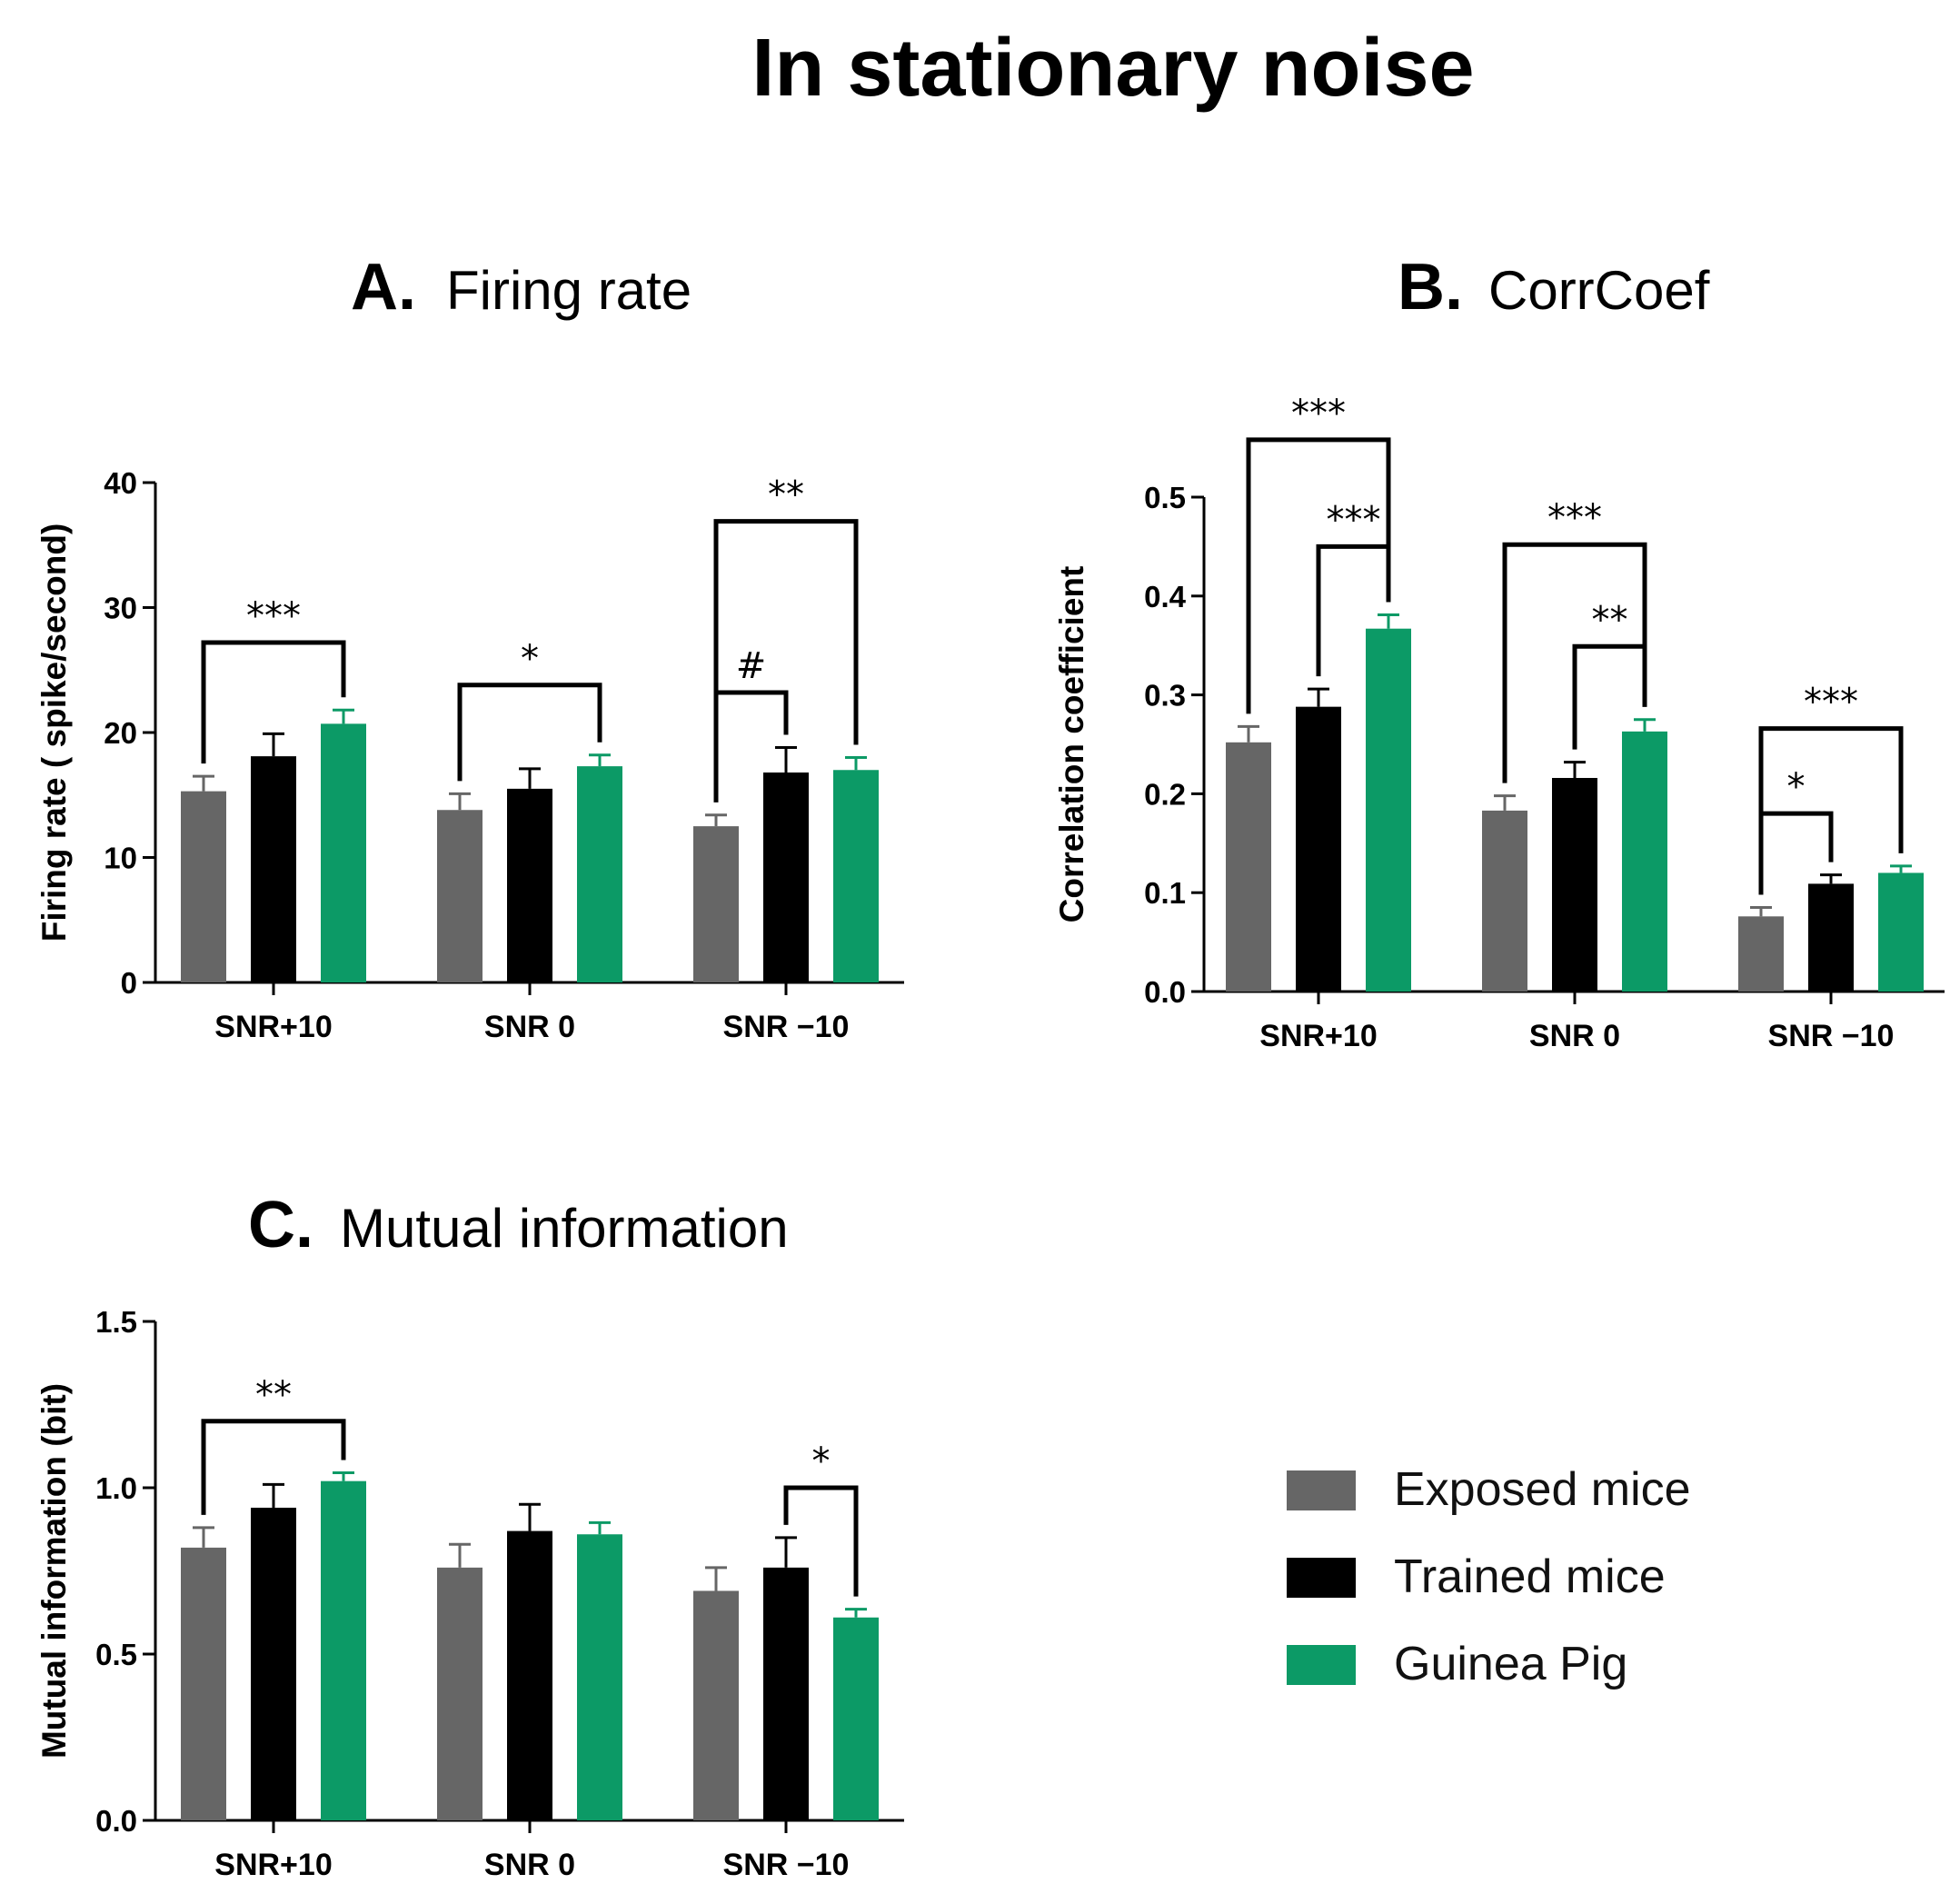 The height and width of the screenshot is (1904, 1950). What do you see at coordinates (1599, 290) in the screenshot?
I see `panel-title: CorrCoef` at bounding box center [1599, 290].